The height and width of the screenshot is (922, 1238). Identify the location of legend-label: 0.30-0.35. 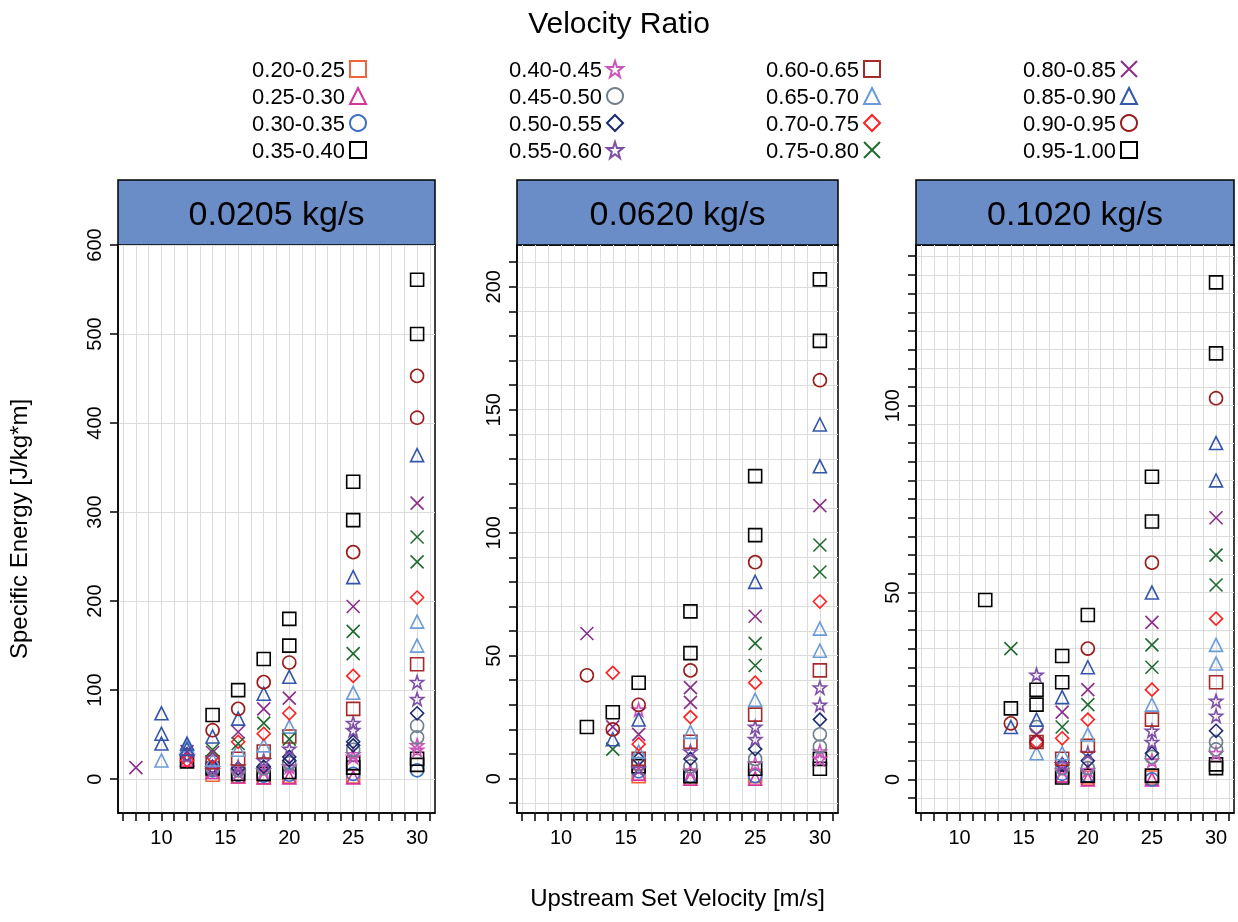
(298, 123).